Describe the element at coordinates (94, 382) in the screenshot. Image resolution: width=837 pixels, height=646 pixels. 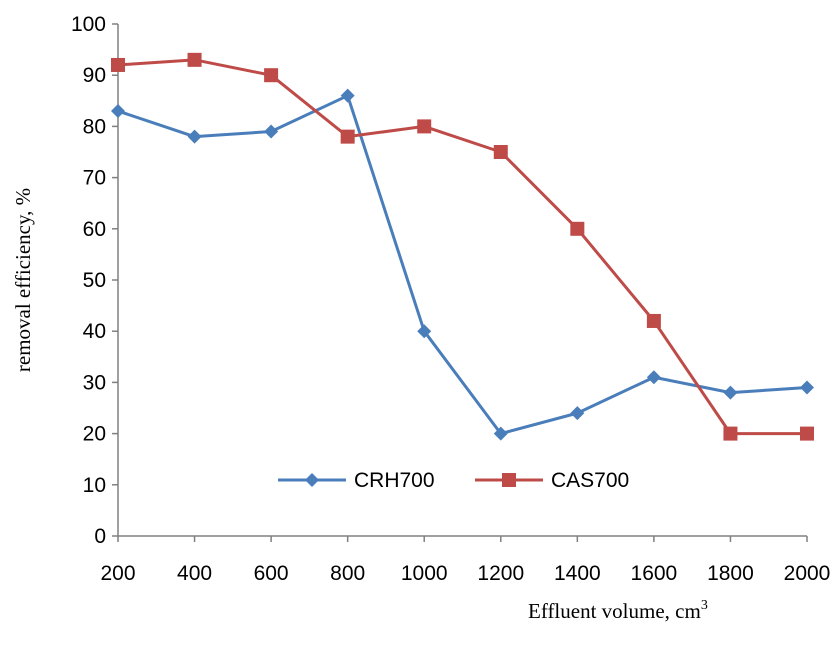
I see `y-tick-label: 30` at that location.